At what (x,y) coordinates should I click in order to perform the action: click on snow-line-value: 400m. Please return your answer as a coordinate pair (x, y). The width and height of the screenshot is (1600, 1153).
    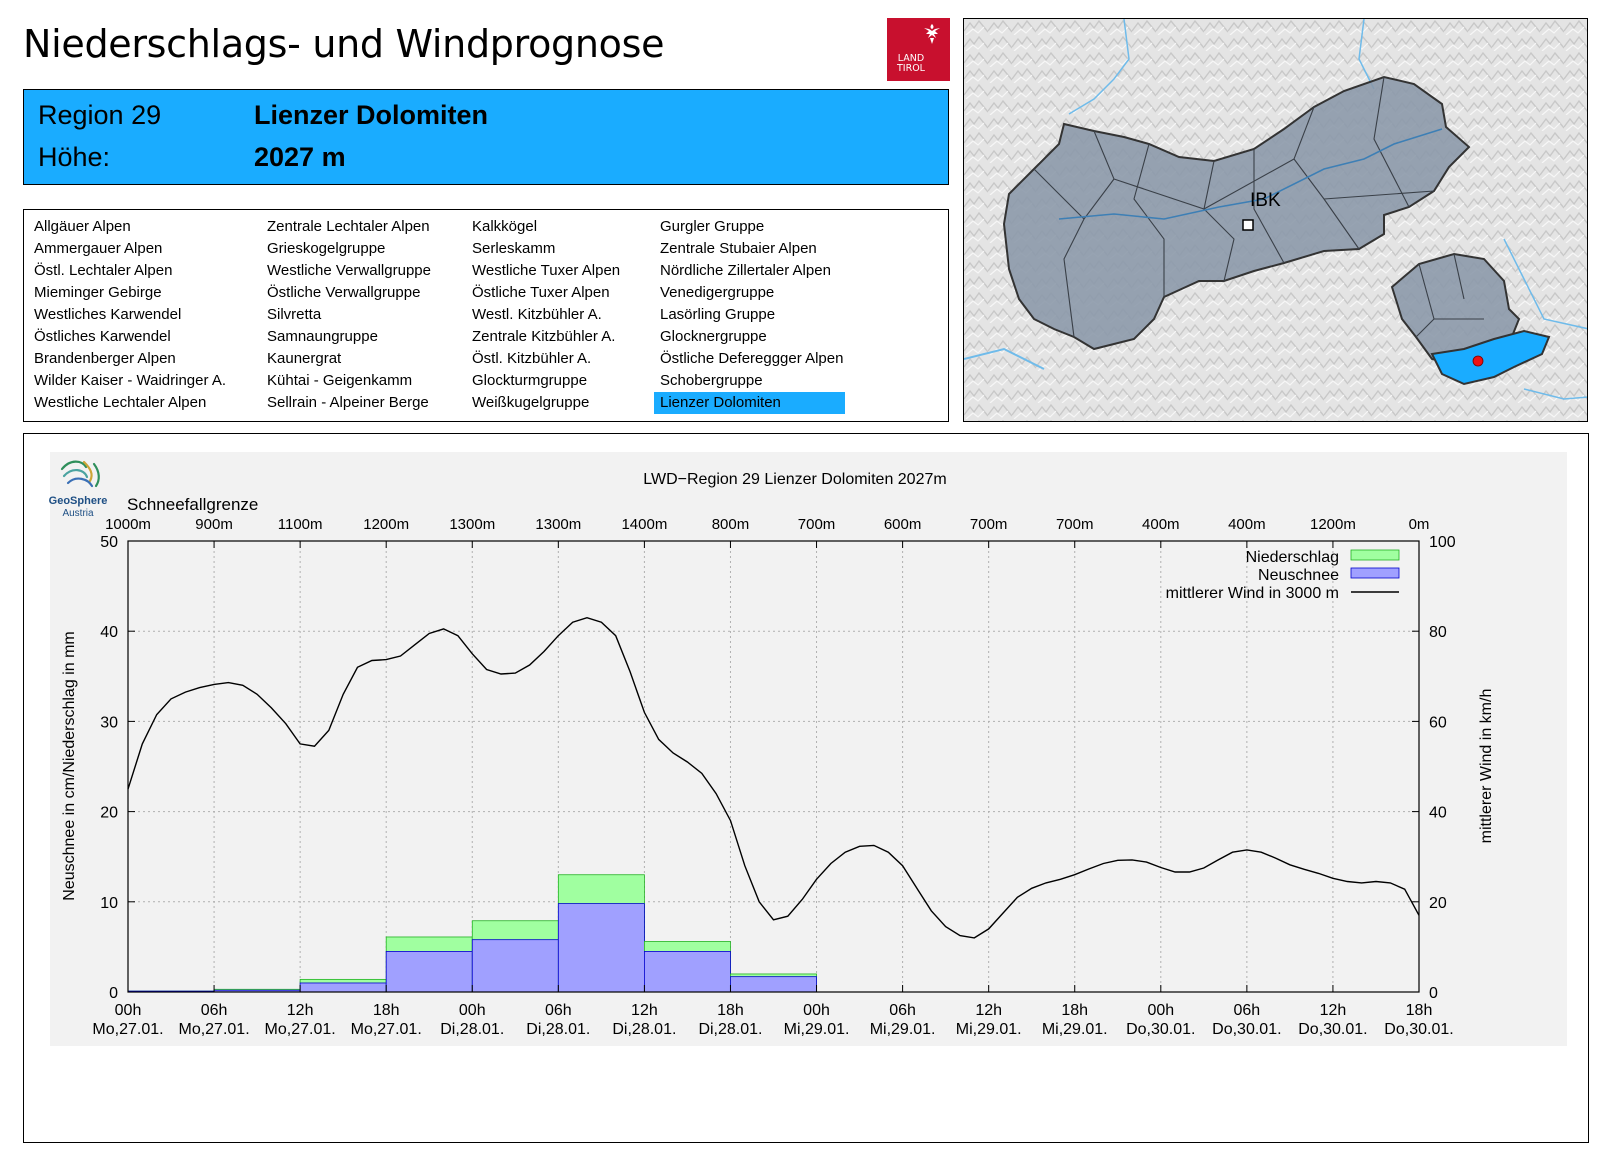
    Looking at the image, I should click on (1247, 524).